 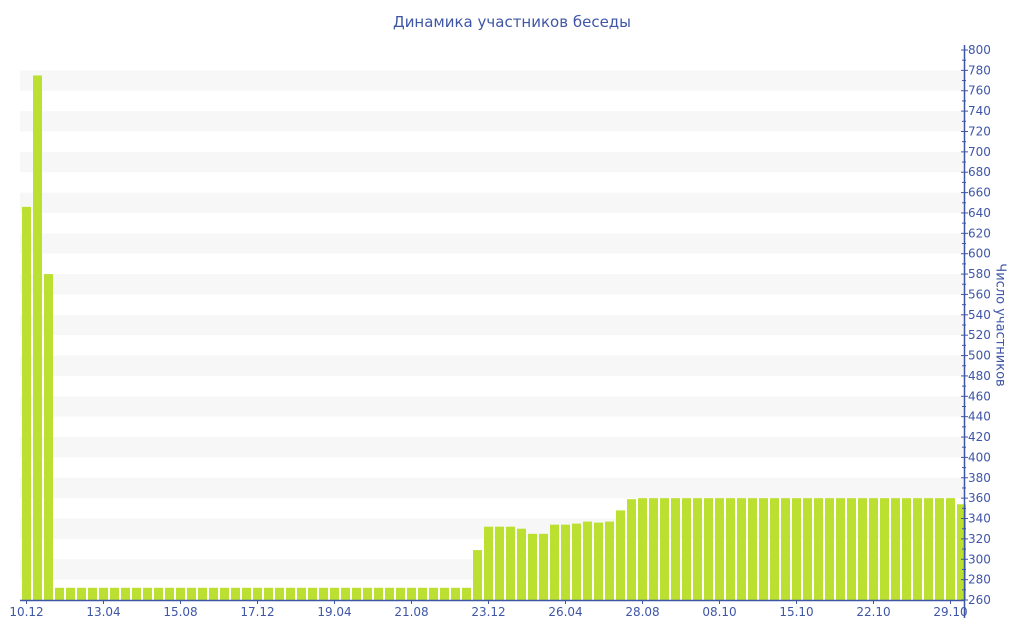 I want to click on x-tick-label: 10.12, so click(x=26, y=612).